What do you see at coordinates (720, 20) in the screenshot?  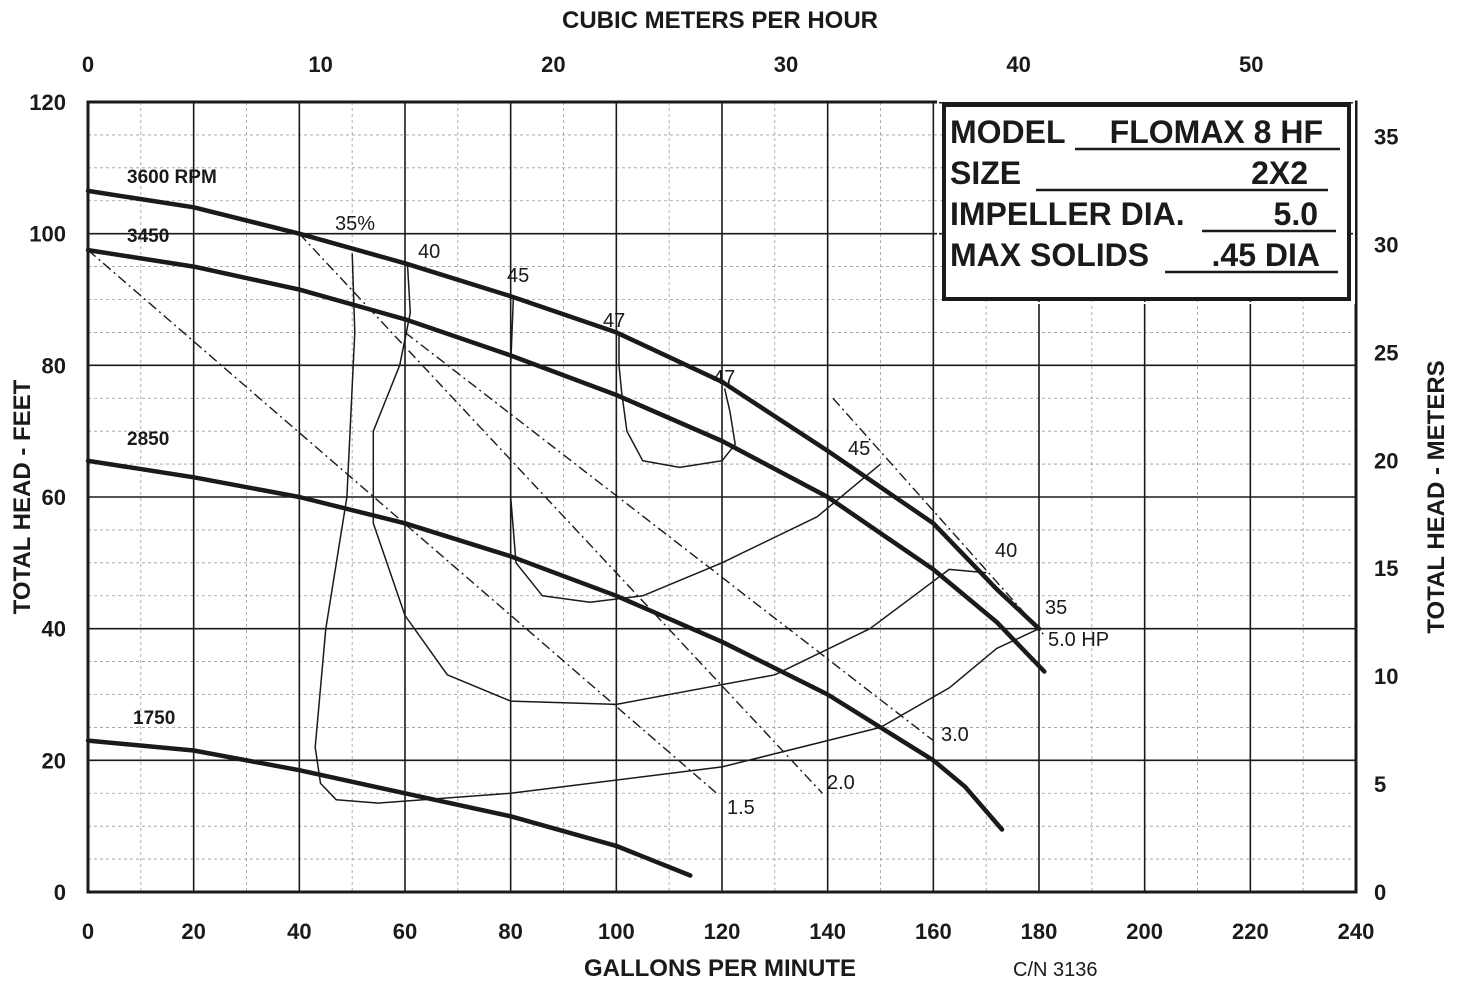 I see `x2-axis-title: CUBIC METERS PER HOUR` at bounding box center [720, 20].